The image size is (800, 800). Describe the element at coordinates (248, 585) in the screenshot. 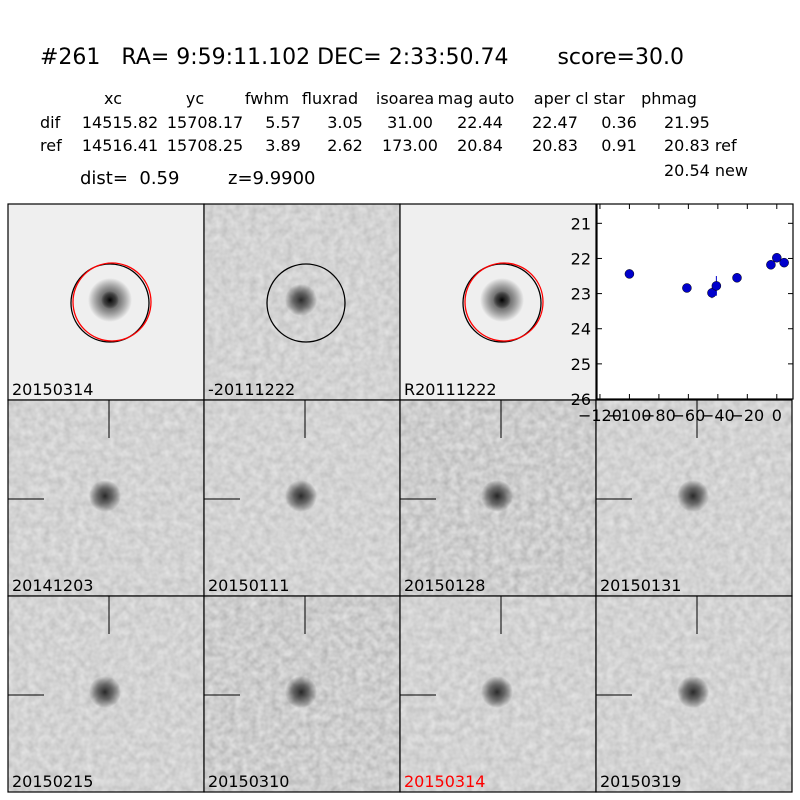

I see `stamp-label: 20150111` at that location.